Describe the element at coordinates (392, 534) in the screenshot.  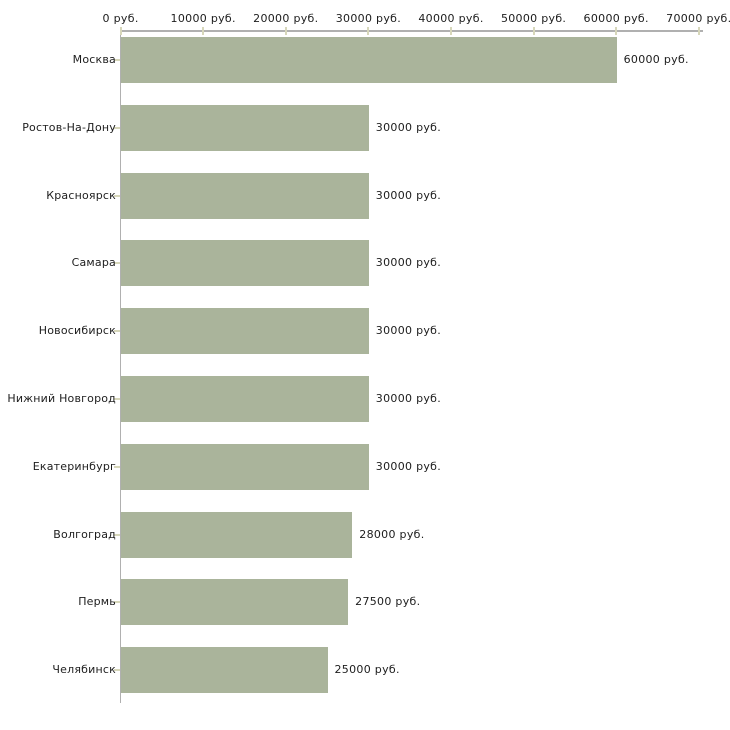
I see `value-label: 28000 руб.` at that location.